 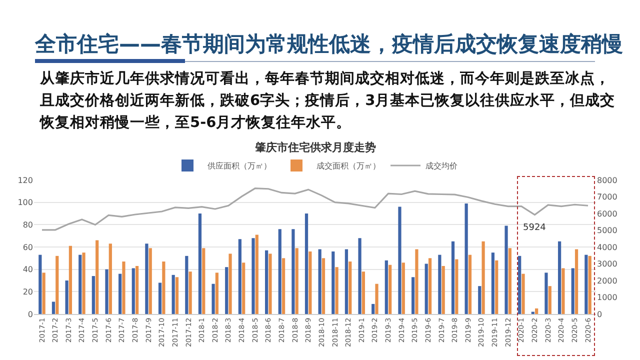 What do you see at coordinates (607, 180) in the screenshot?
I see `y2-tick-label: 8000` at bounding box center [607, 180].